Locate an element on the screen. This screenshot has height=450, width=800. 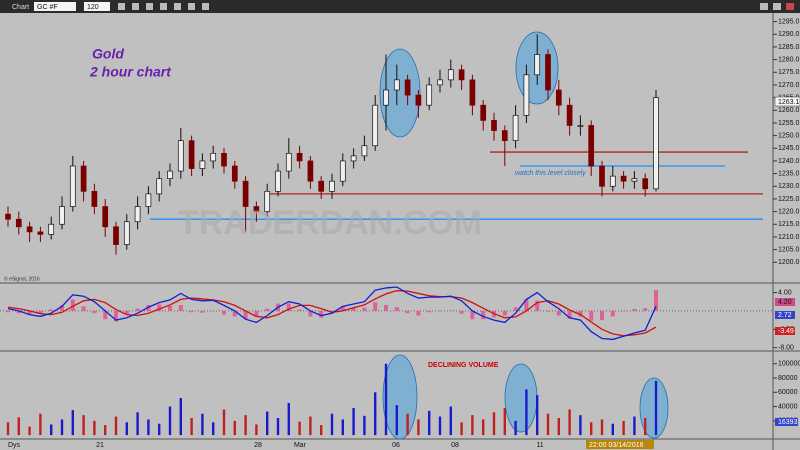
chart-subtitle: 2 hour chart is located at coordinates (130, 72).